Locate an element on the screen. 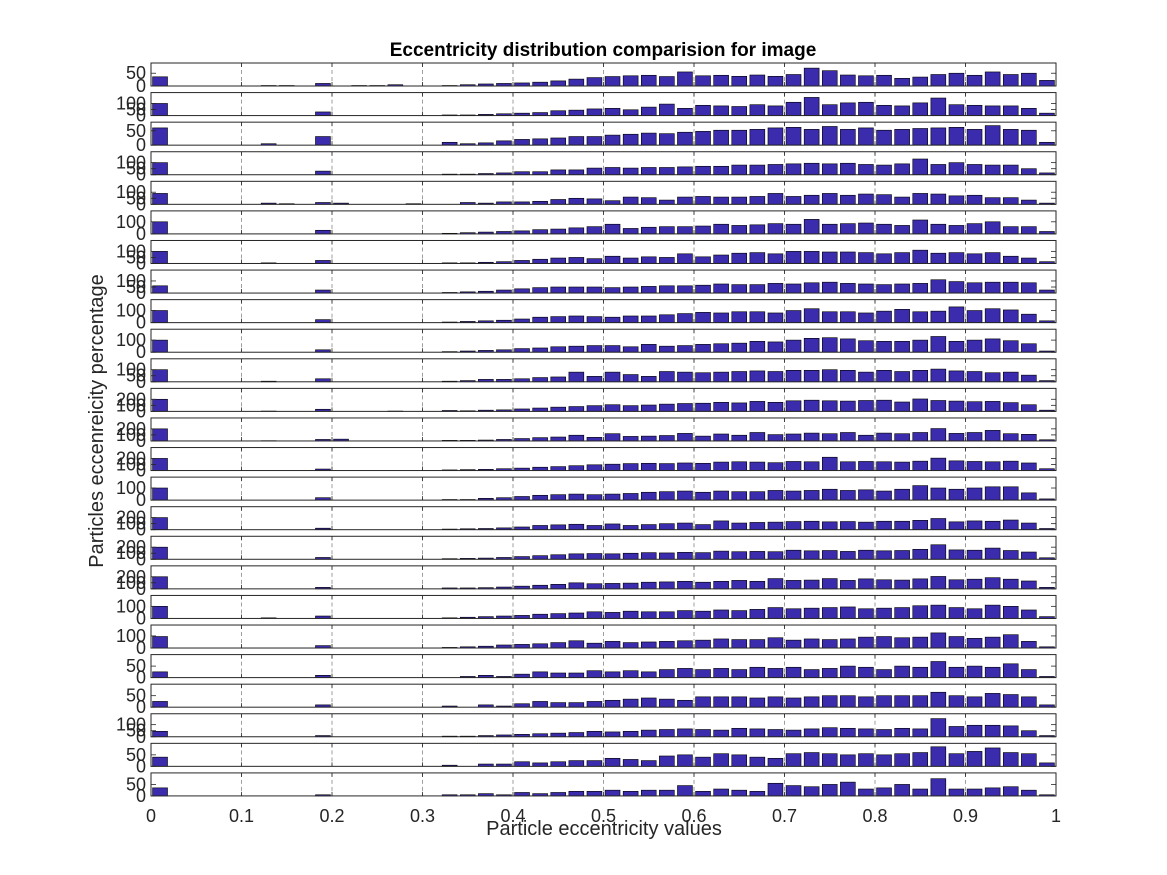 Image resolution: width=1167 pixels, height=875 pixels. histogram-panel: 050 is located at coordinates (591, 79).